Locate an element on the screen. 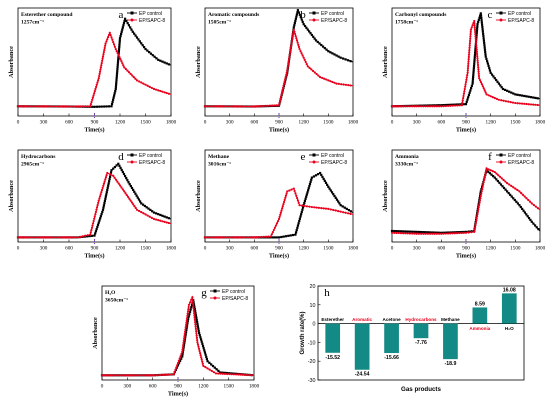 Image resolution: width=550 pixels, height=407 pixels. x-tick-label: 900 is located at coordinates (178, 387).